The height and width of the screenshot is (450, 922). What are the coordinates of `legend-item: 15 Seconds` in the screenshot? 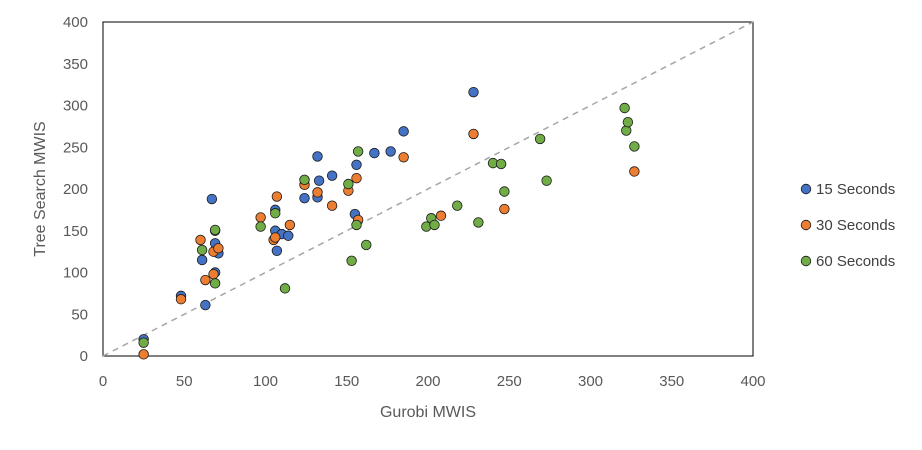 It's located at (847, 189).